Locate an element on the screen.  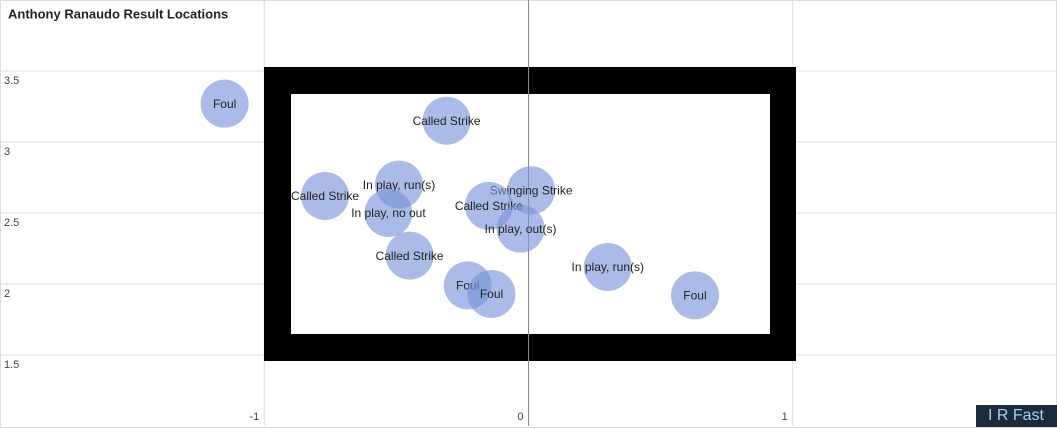
y-tick-label: 3 is located at coordinates (7, 152).